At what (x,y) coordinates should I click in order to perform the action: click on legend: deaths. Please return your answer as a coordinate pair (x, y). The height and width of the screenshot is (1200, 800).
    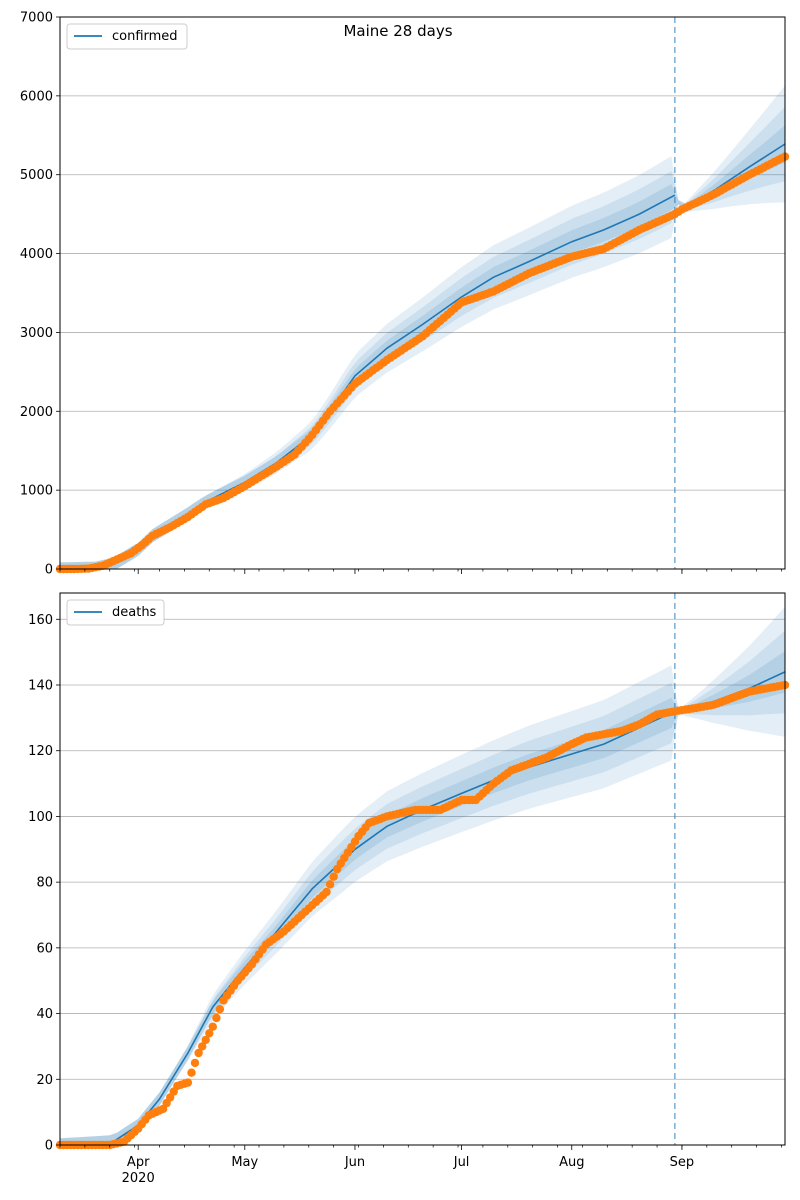
    Looking at the image, I should click on (115, 612).